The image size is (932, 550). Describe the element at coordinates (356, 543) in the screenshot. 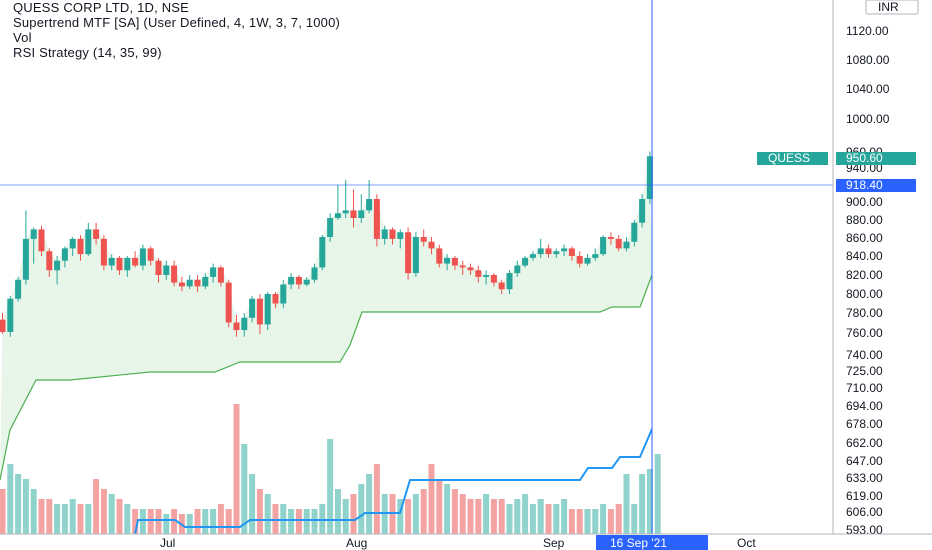

I see `time-axis-tick-label: Aug` at that location.